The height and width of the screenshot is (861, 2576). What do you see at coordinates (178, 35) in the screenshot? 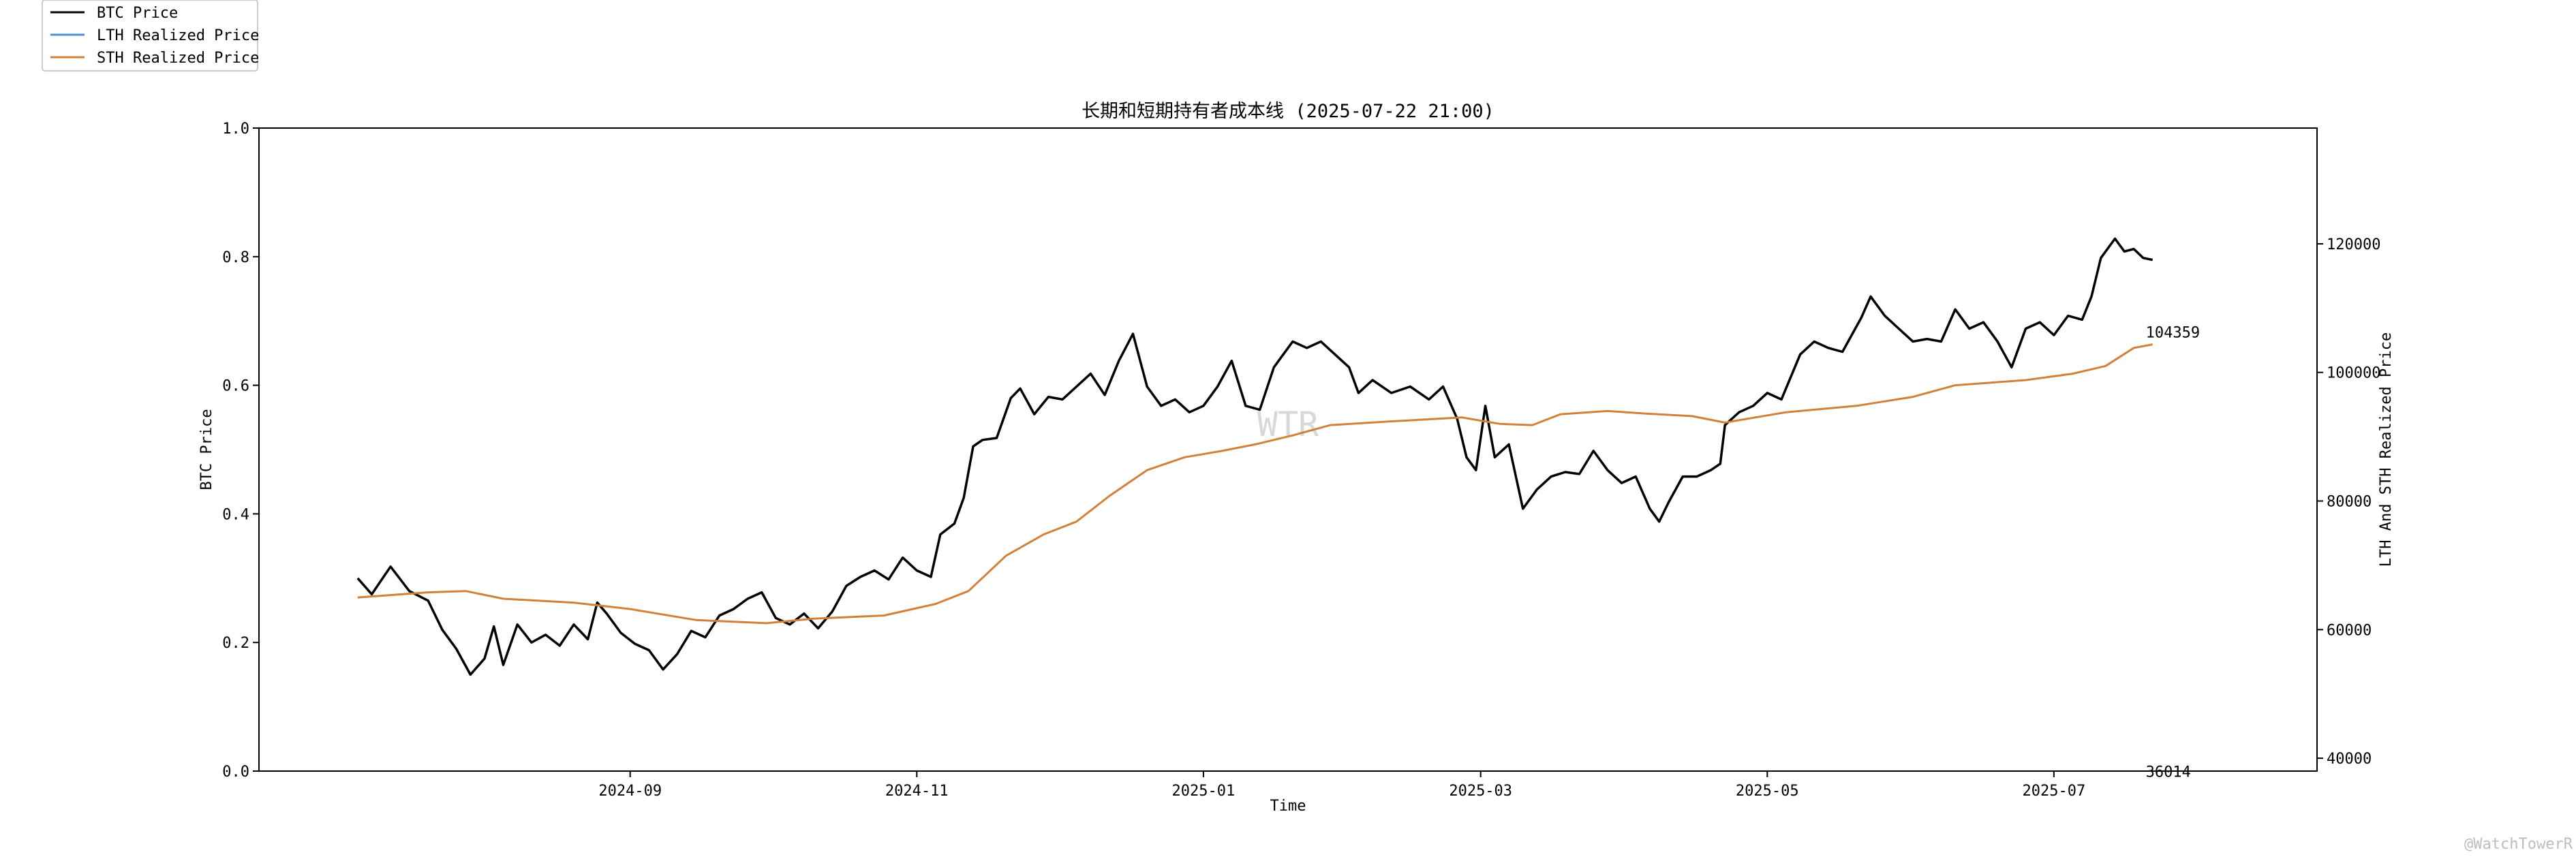
I see `legend-label: LTH Realized Price` at bounding box center [178, 35].